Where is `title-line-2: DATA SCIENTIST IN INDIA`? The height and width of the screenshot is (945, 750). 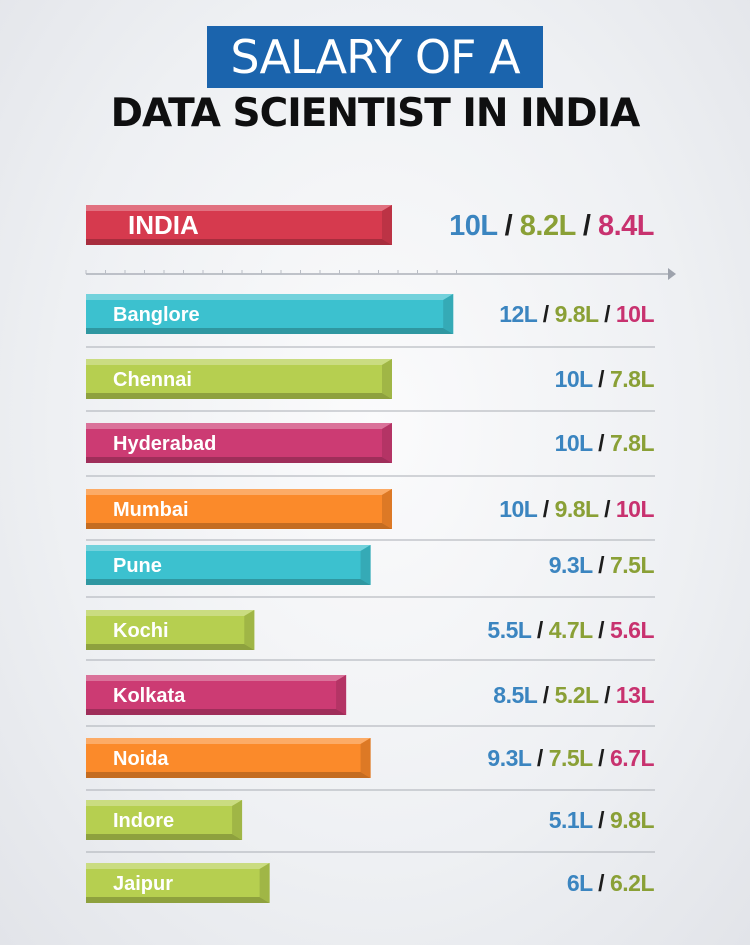
title-line-2: DATA SCIENTIST IN INDIA is located at coordinates (375, 113).